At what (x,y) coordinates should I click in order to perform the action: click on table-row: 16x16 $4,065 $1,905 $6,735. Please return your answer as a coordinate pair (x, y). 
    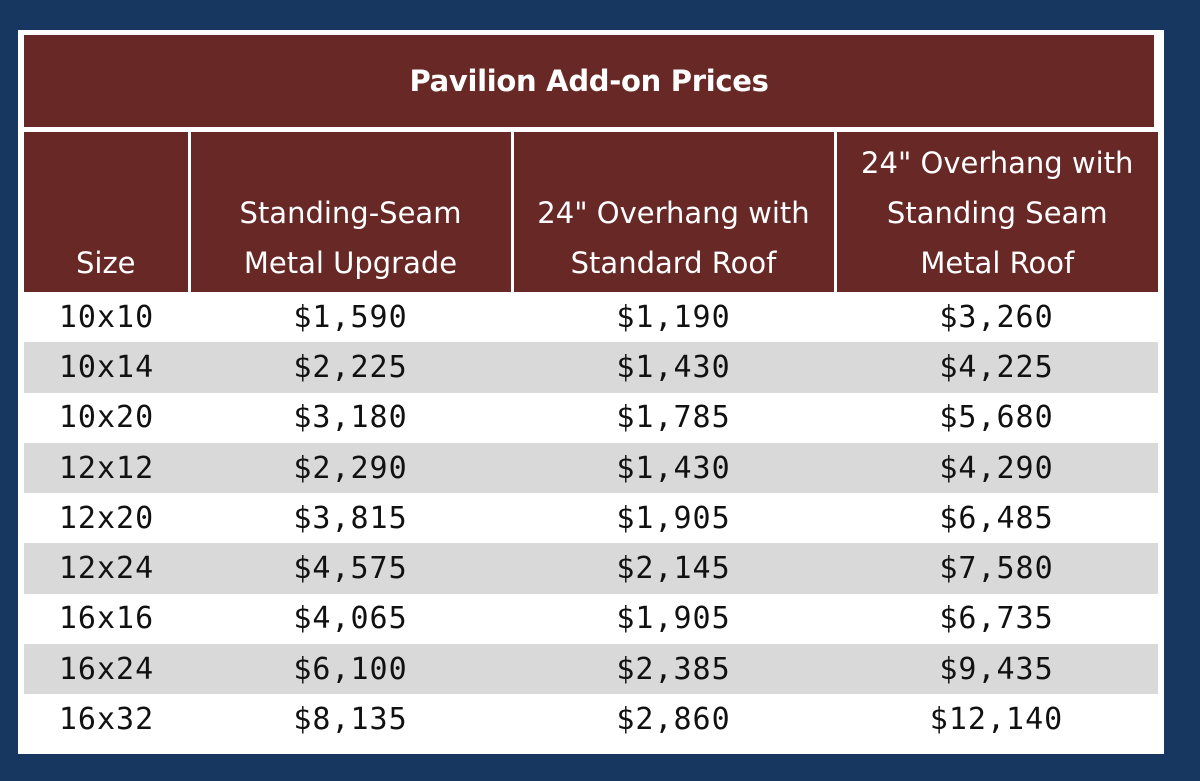
    Looking at the image, I should click on (591, 619).